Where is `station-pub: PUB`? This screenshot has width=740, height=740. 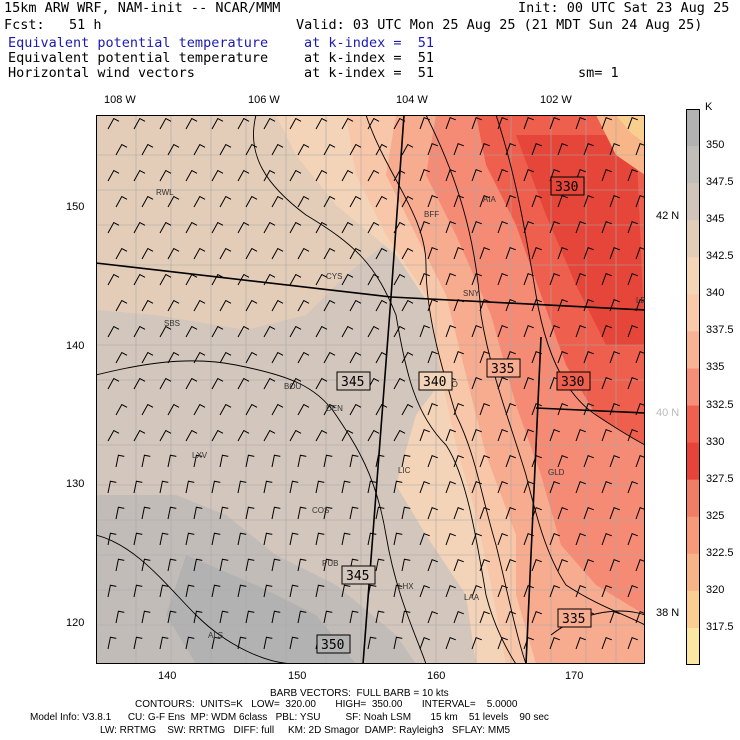
station-pub: PUB is located at coordinates (330, 563).